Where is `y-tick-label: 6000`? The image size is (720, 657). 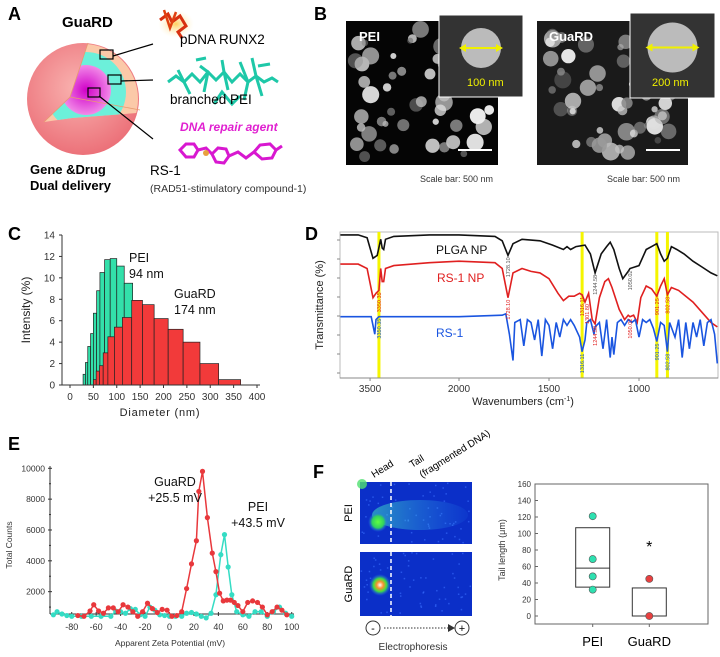
y-tick-label: 6000 is located at coordinates (35, 530).